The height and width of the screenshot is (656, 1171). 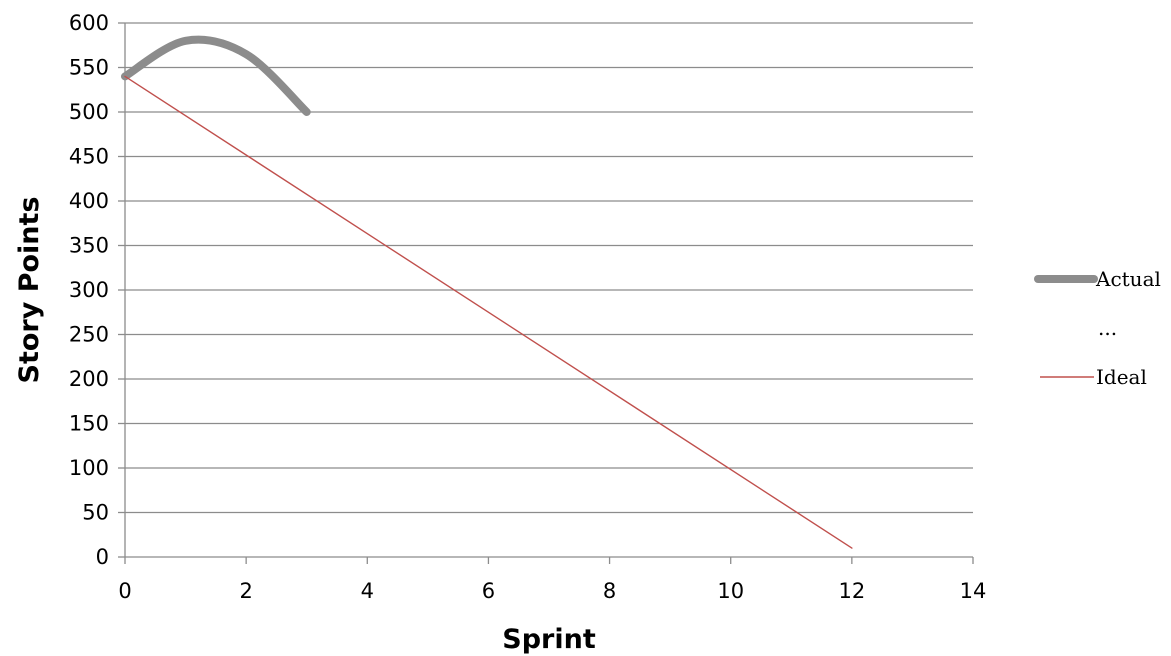 What do you see at coordinates (367, 591) in the screenshot?
I see `x-tick-label: 4` at bounding box center [367, 591].